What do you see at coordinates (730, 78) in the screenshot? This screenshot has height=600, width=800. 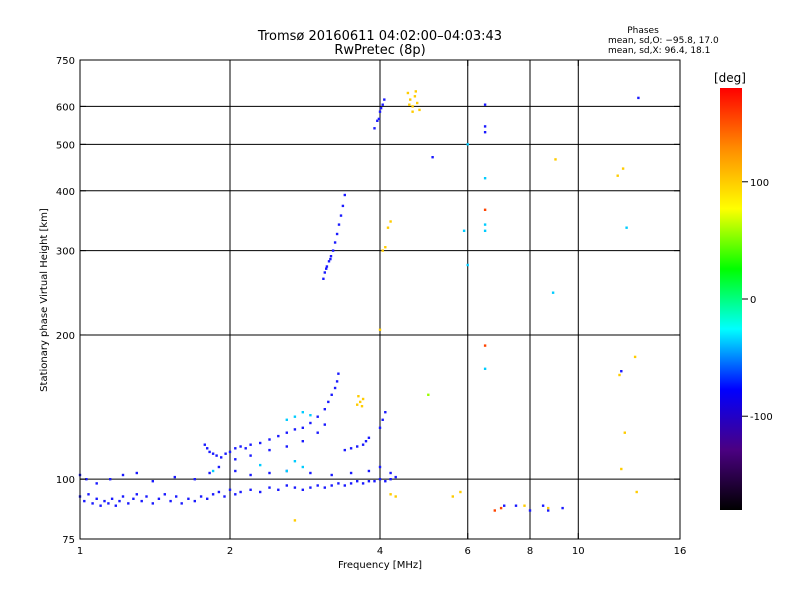 I see `colorbar-label: [deg]` at bounding box center [730, 78].